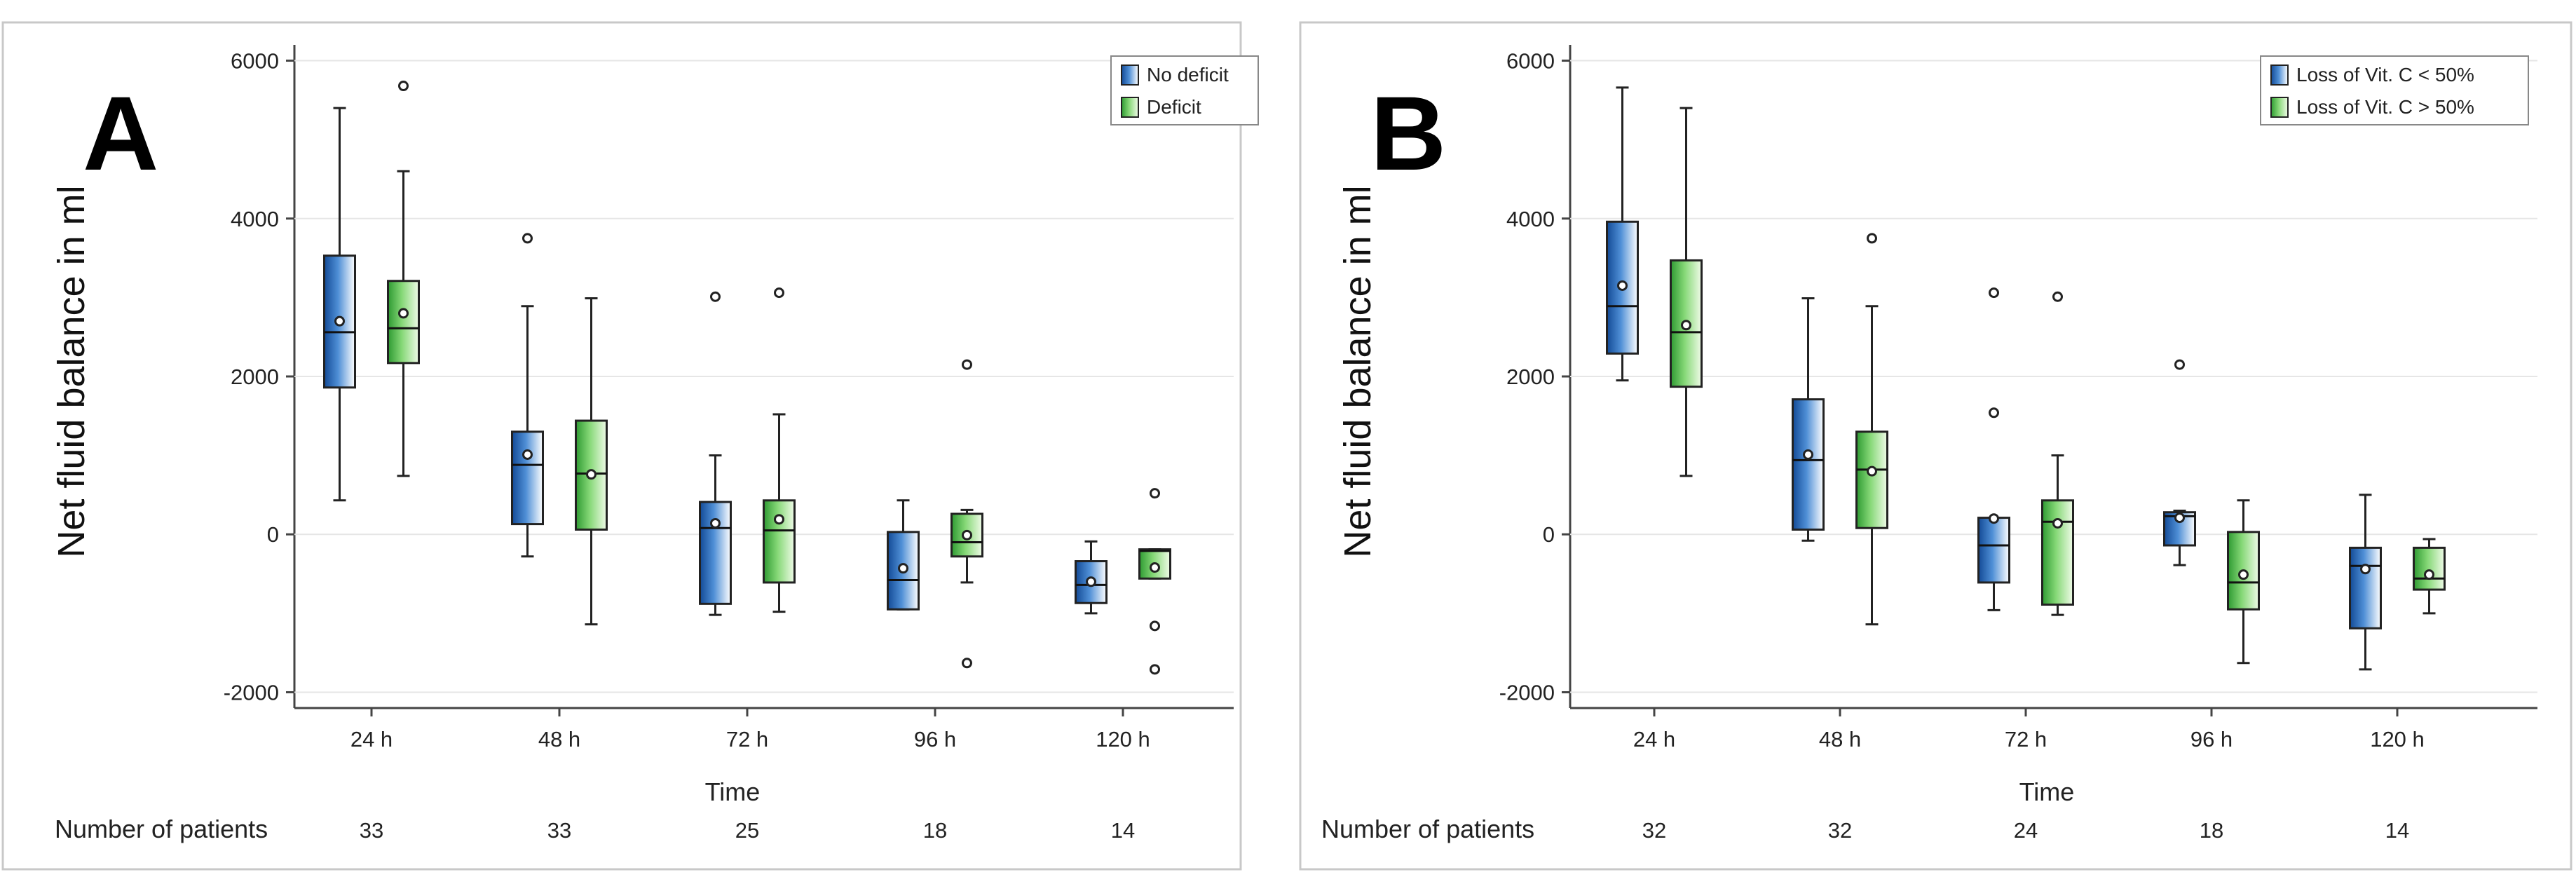  What do you see at coordinates (1872, 471) in the screenshot?
I see `panel-b-s1-c1-mean` at bounding box center [1872, 471].